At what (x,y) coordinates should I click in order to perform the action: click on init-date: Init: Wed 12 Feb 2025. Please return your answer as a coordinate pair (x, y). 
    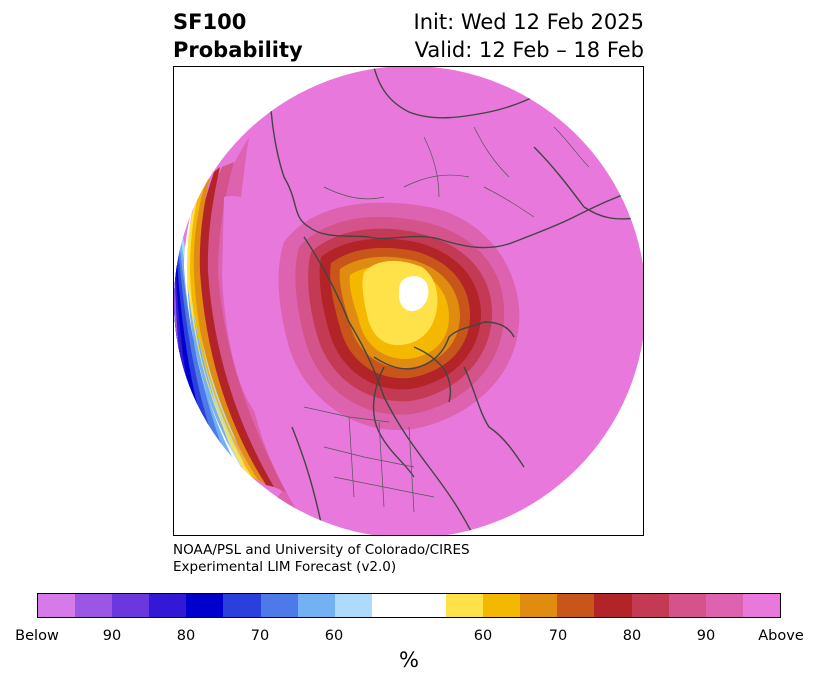
    Looking at the image, I should click on (528, 22).